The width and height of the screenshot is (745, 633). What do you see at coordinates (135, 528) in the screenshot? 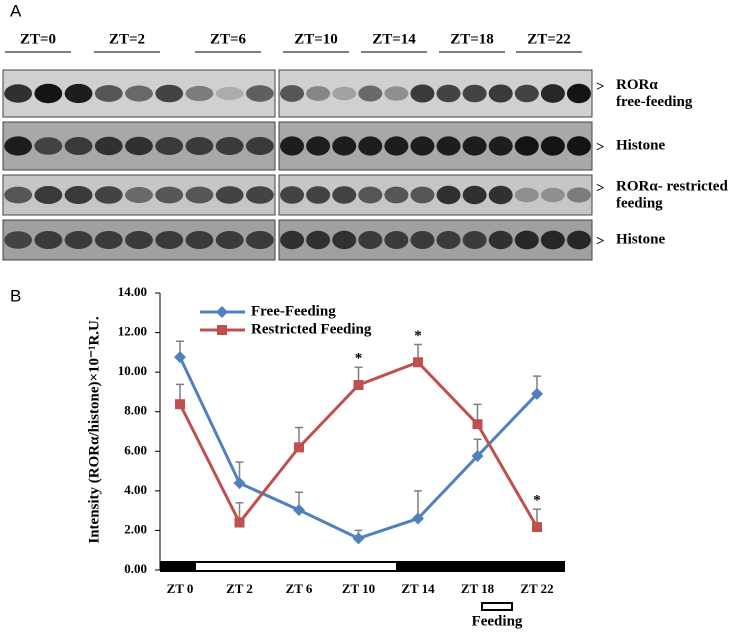
I see `y-tick-label: 2.00` at bounding box center [135, 528].